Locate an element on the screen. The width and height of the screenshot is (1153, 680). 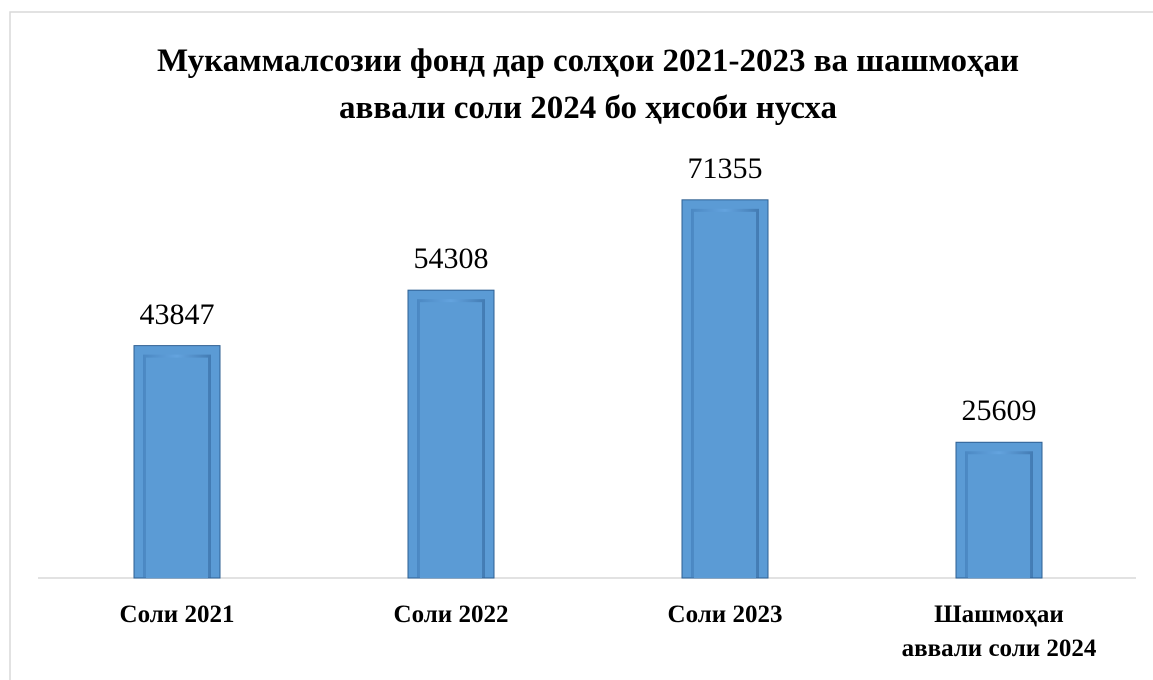
x-tick-label: Соли 2023 is located at coordinates (725, 614).